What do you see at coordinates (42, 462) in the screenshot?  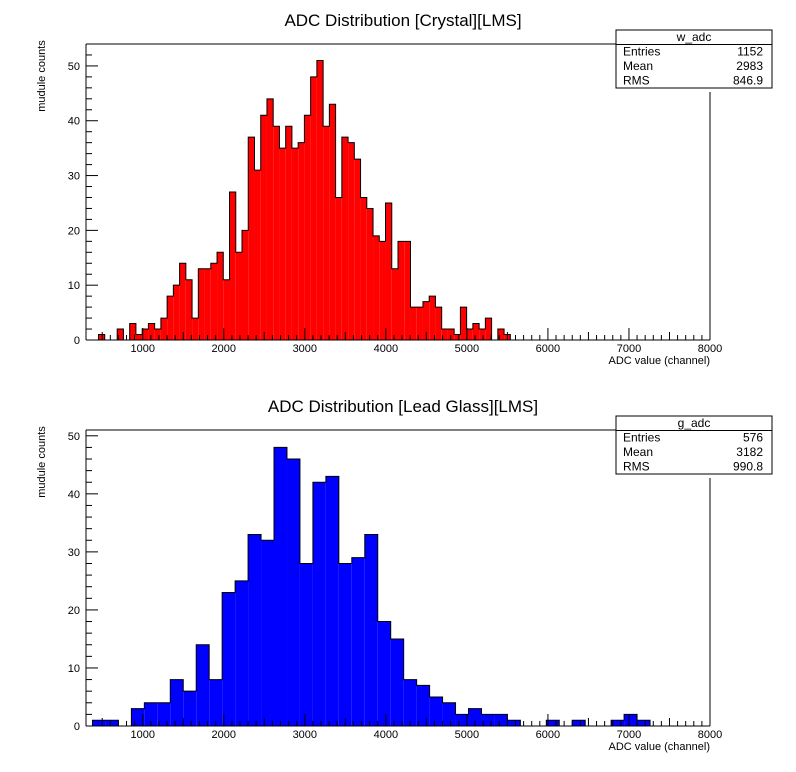 I see `y-axis-label: mudule counts` at bounding box center [42, 462].